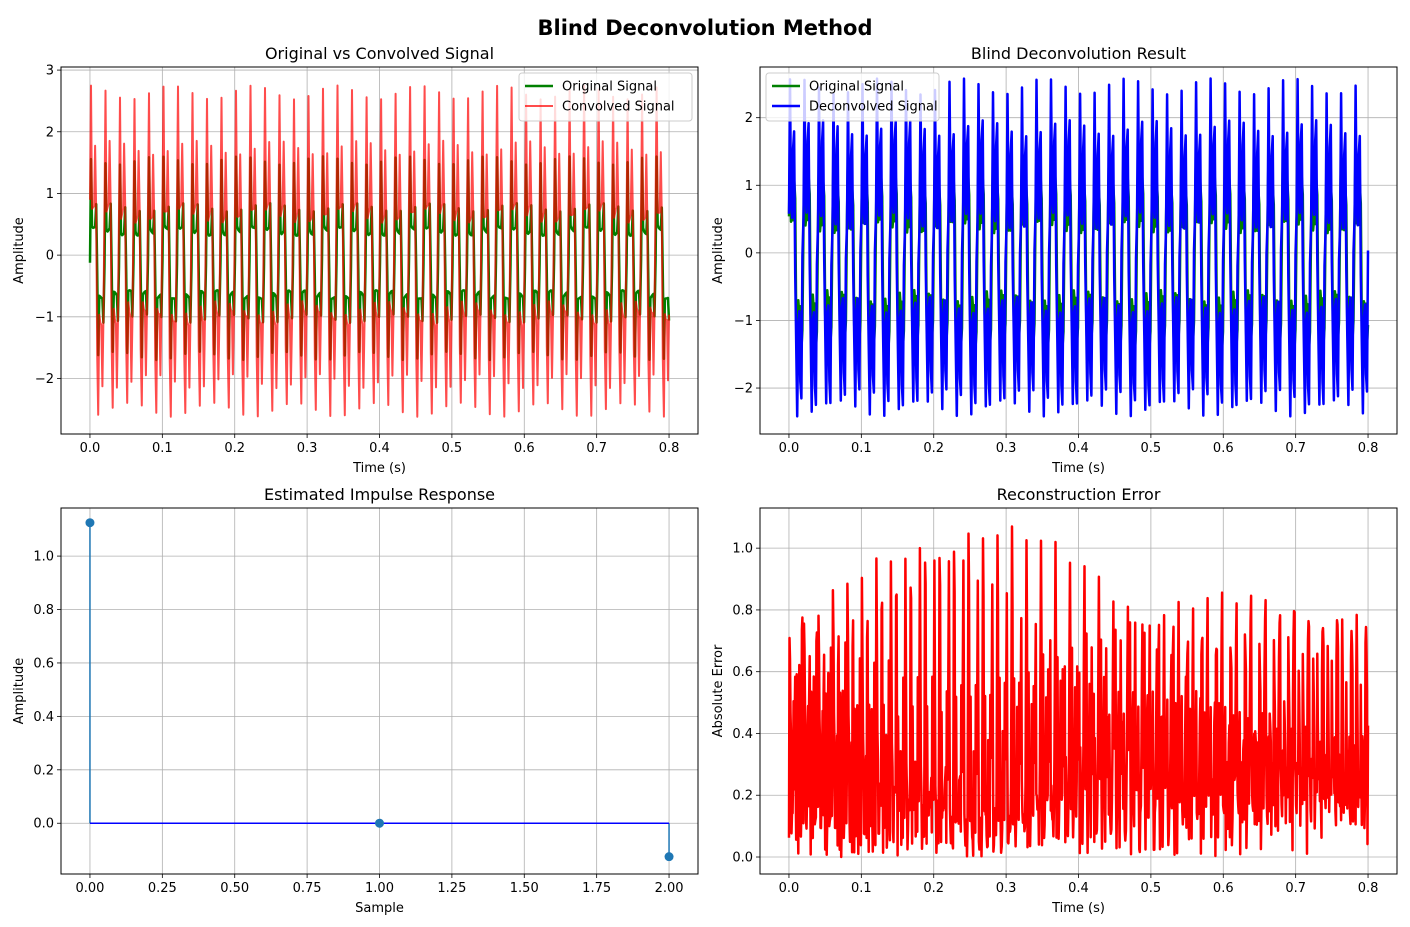  I want to click on y-tick-label: 3, so click(50, 71).